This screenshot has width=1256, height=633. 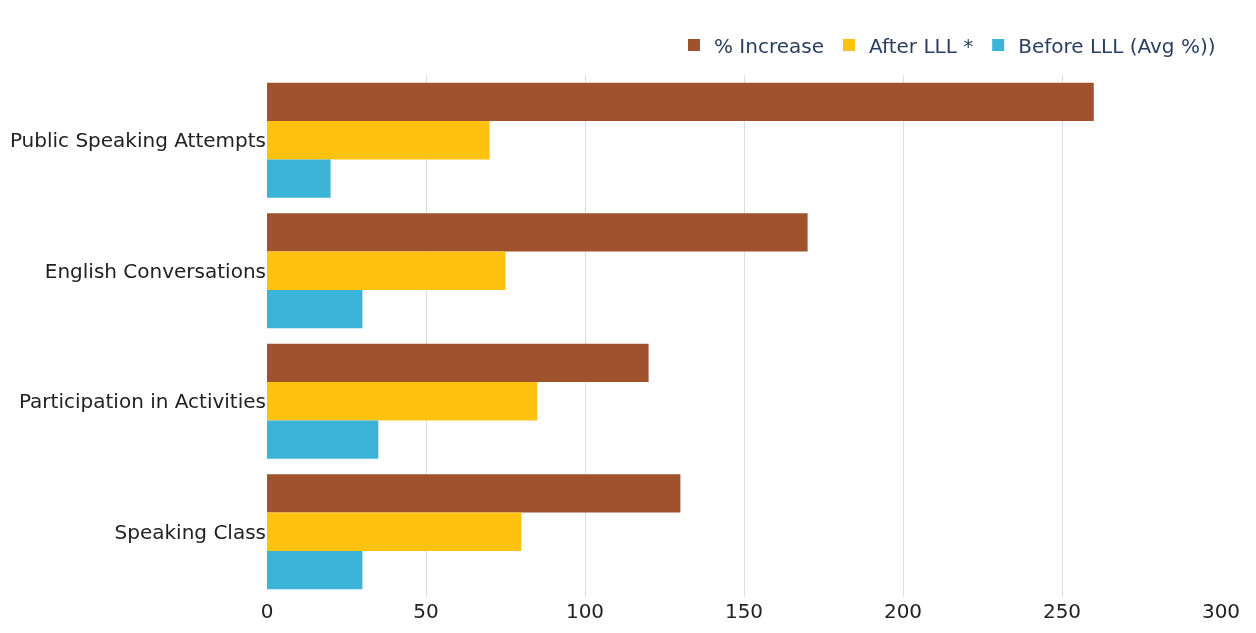 What do you see at coordinates (142, 401) in the screenshot?
I see `y-tick-label: Participation in Activities` at bounding box center [142, 401].